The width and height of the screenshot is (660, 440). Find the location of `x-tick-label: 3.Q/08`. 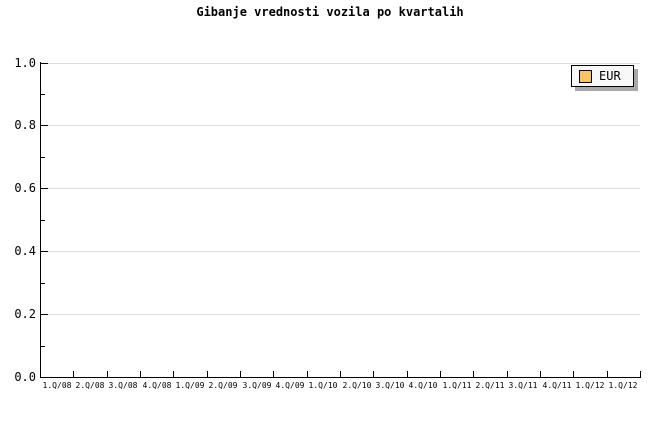

x-tick-label: 3.Q/08 is located at coordinates (123, 385).